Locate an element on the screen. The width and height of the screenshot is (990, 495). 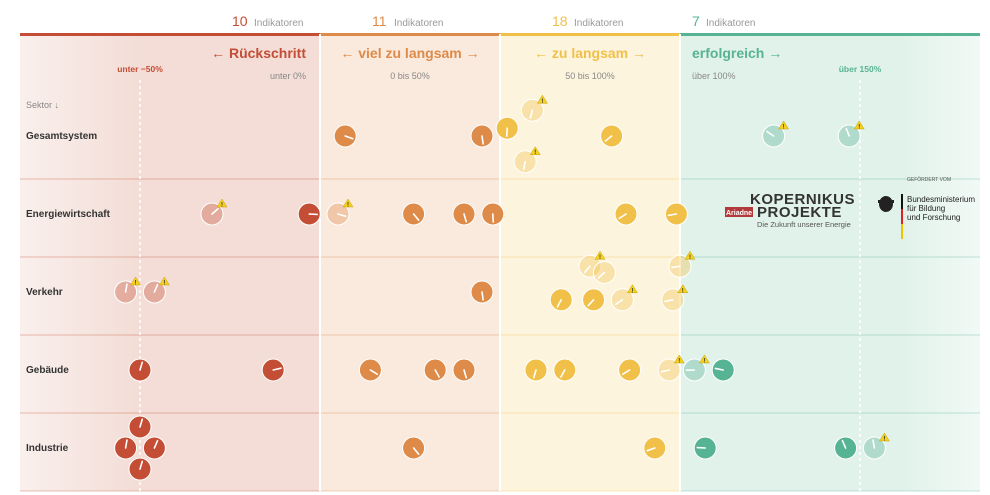
flag-red is located at coordinates (902, 216).